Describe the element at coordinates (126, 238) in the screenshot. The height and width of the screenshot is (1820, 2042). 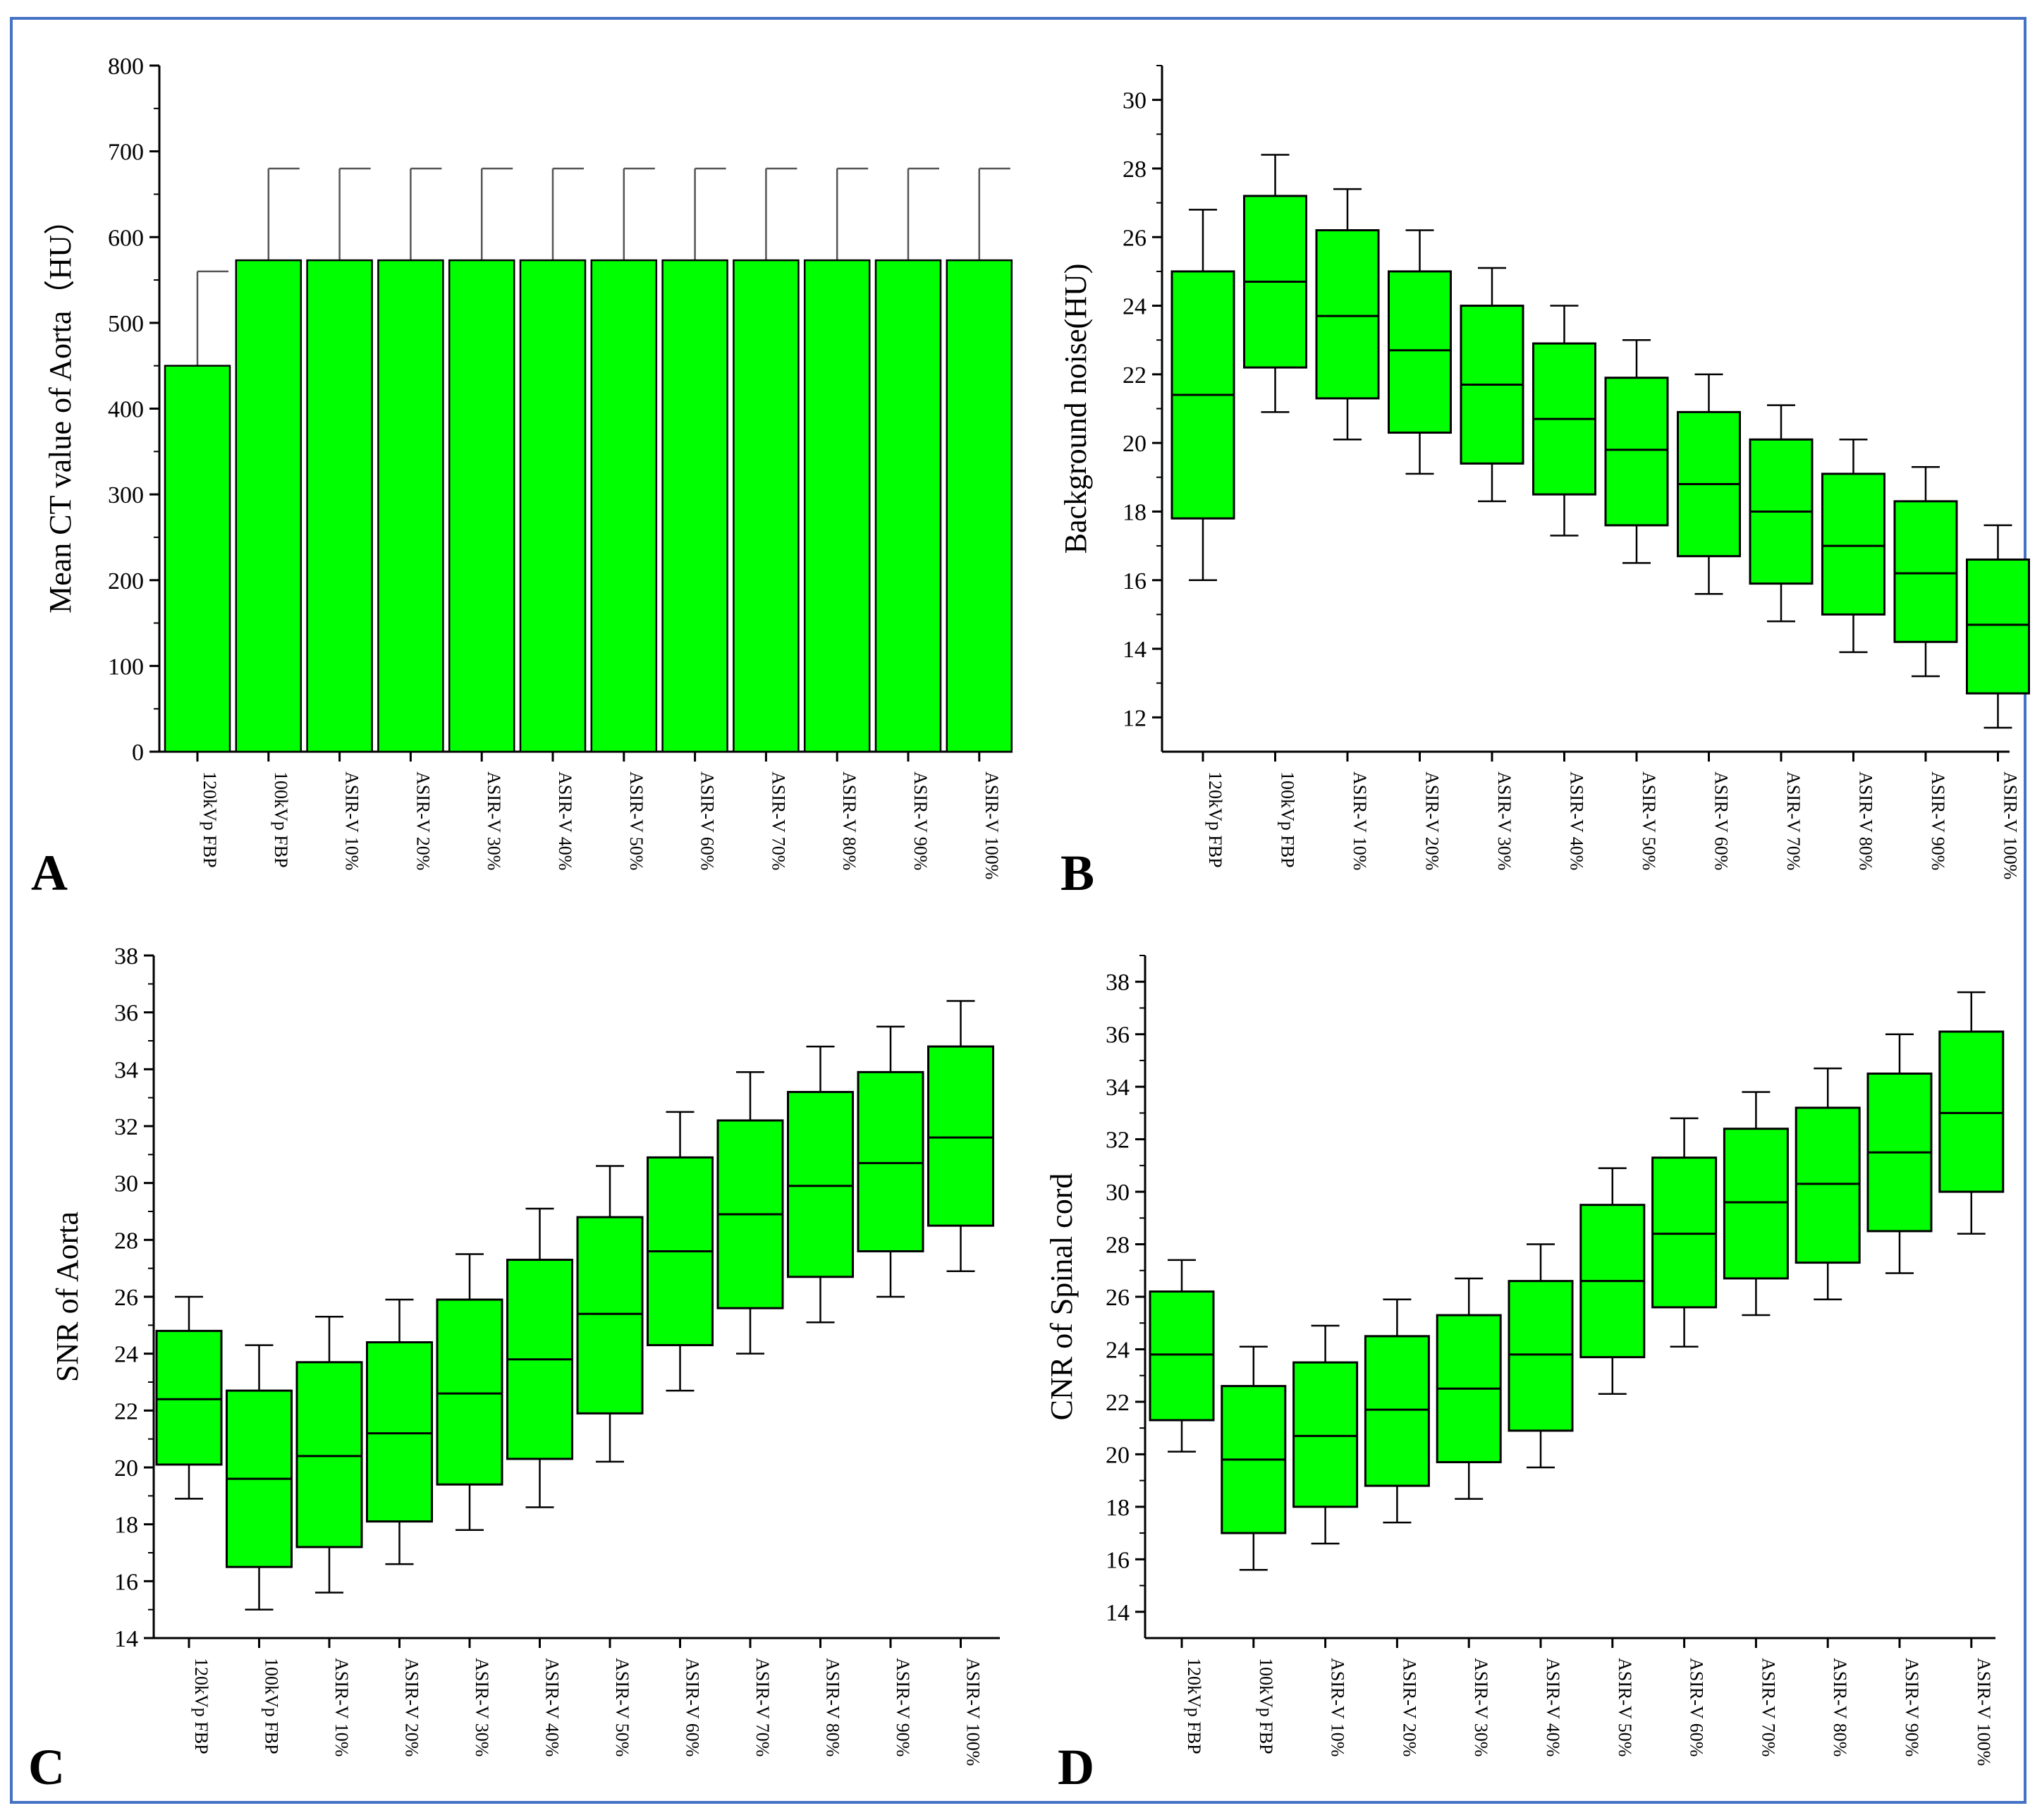
I see `panel-a-y-tick-label: 600` at that location.